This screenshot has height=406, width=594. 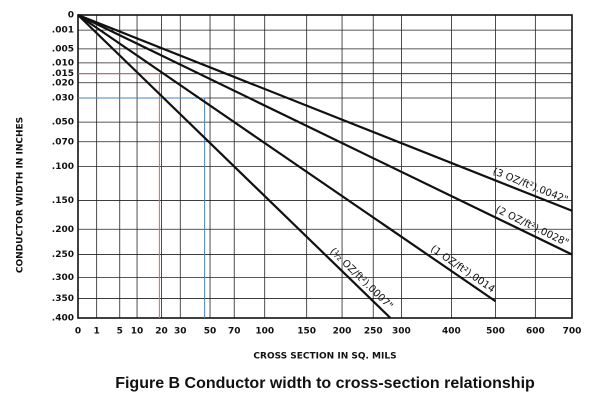 I want to click on y-tick-label: .300, so click(x=63, y=278).